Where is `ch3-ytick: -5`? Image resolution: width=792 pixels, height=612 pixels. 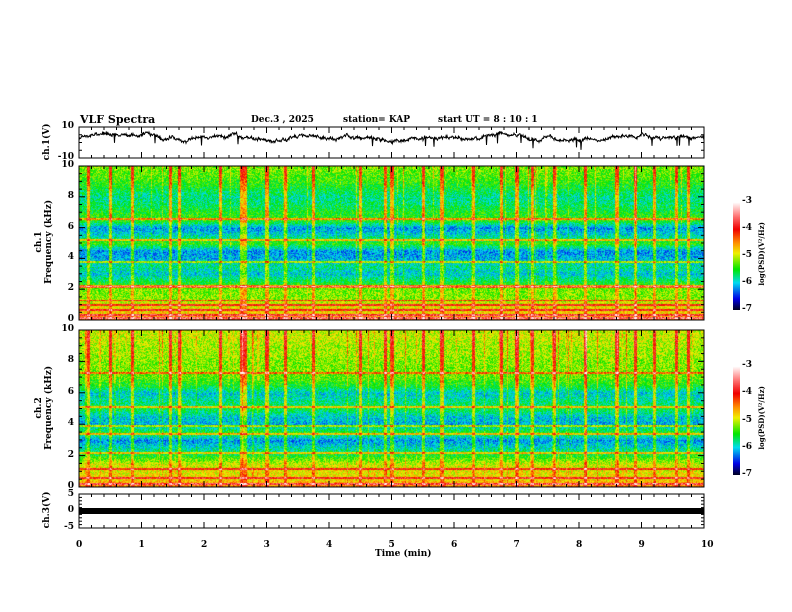 ch3-ytick: -5 is located at coordinates (69, 527).